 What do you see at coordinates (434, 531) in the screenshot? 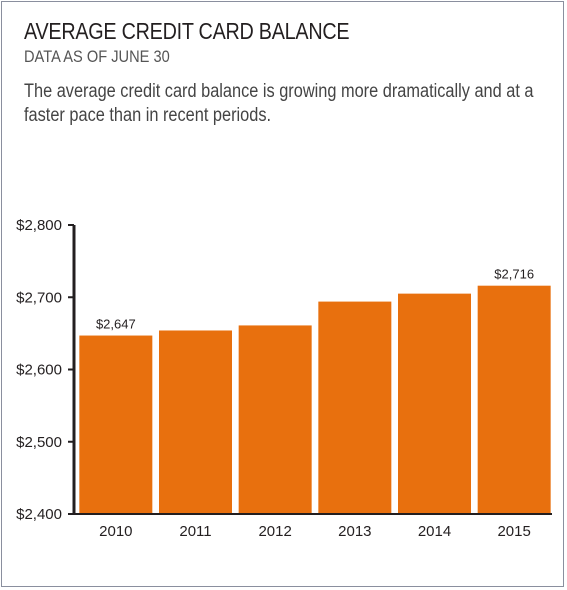
I see `x-tick-label: 2014` at bounding box center [434, 531].